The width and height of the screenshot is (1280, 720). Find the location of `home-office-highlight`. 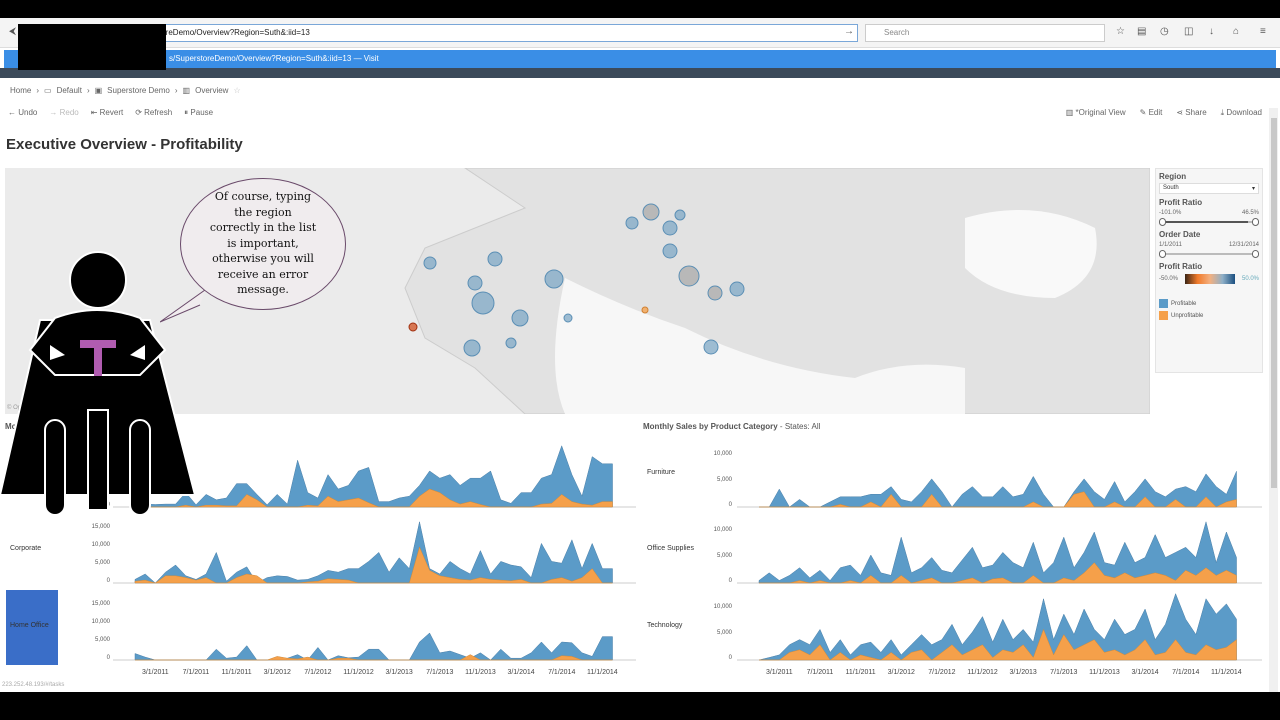

home-office-highlight is located at coordinates (32, 627).